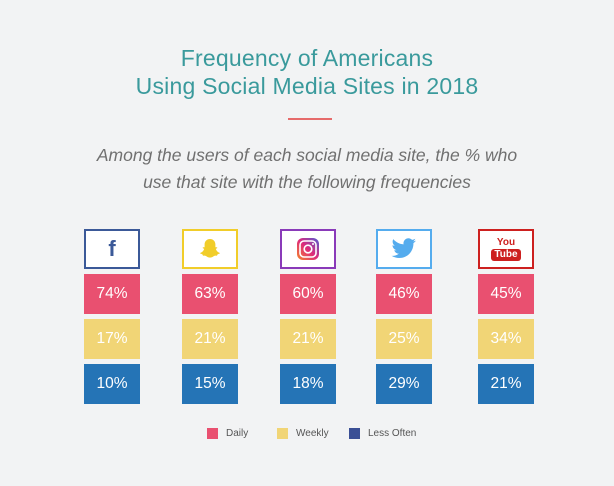 This screenshot has height=486, width=614. I want to click on column-snapchat: 63% 21% 15%, so click(210, 316).